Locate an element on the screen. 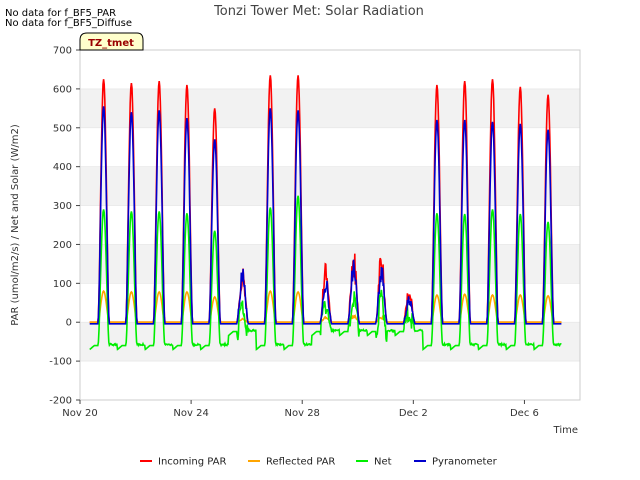 The height and width of the screenshot is (480, 640). y-tick-label: 500 is located at coordinates (62, 128).